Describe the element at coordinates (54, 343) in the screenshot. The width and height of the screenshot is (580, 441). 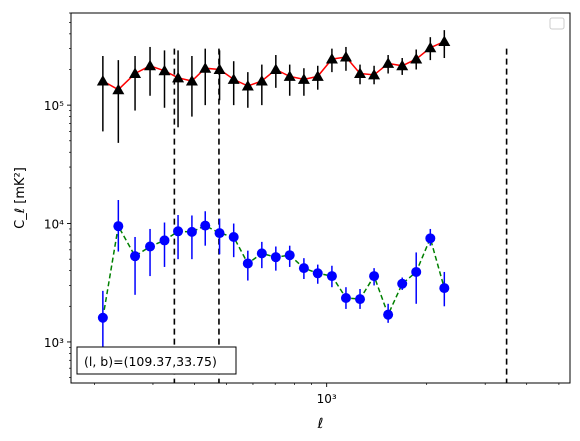
I see `y-tick-label: 10³` at that location.